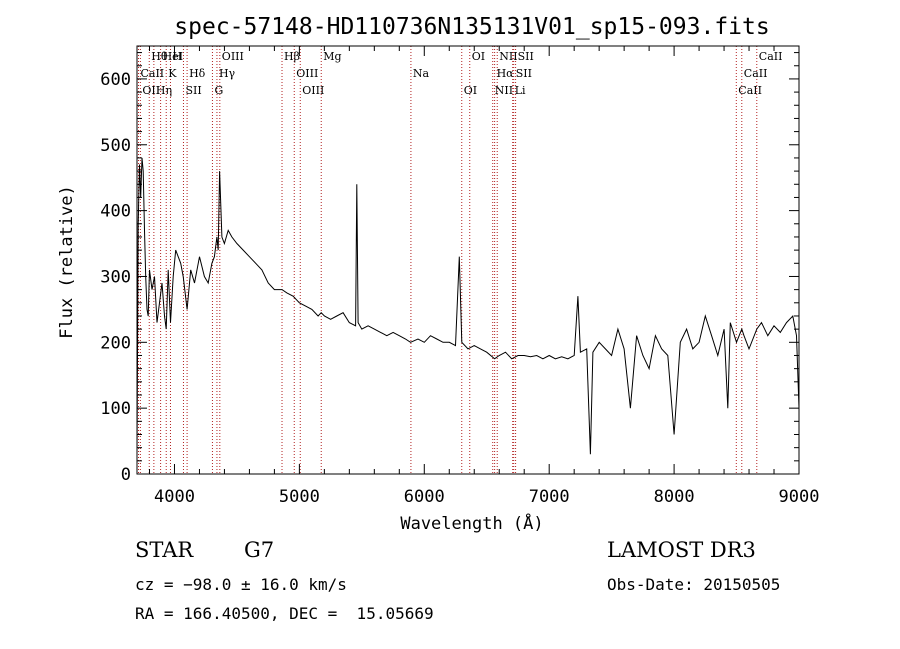 This screenshot has height=649, width=900. I want to click on y-tick-label: 400, so click(115, 212).